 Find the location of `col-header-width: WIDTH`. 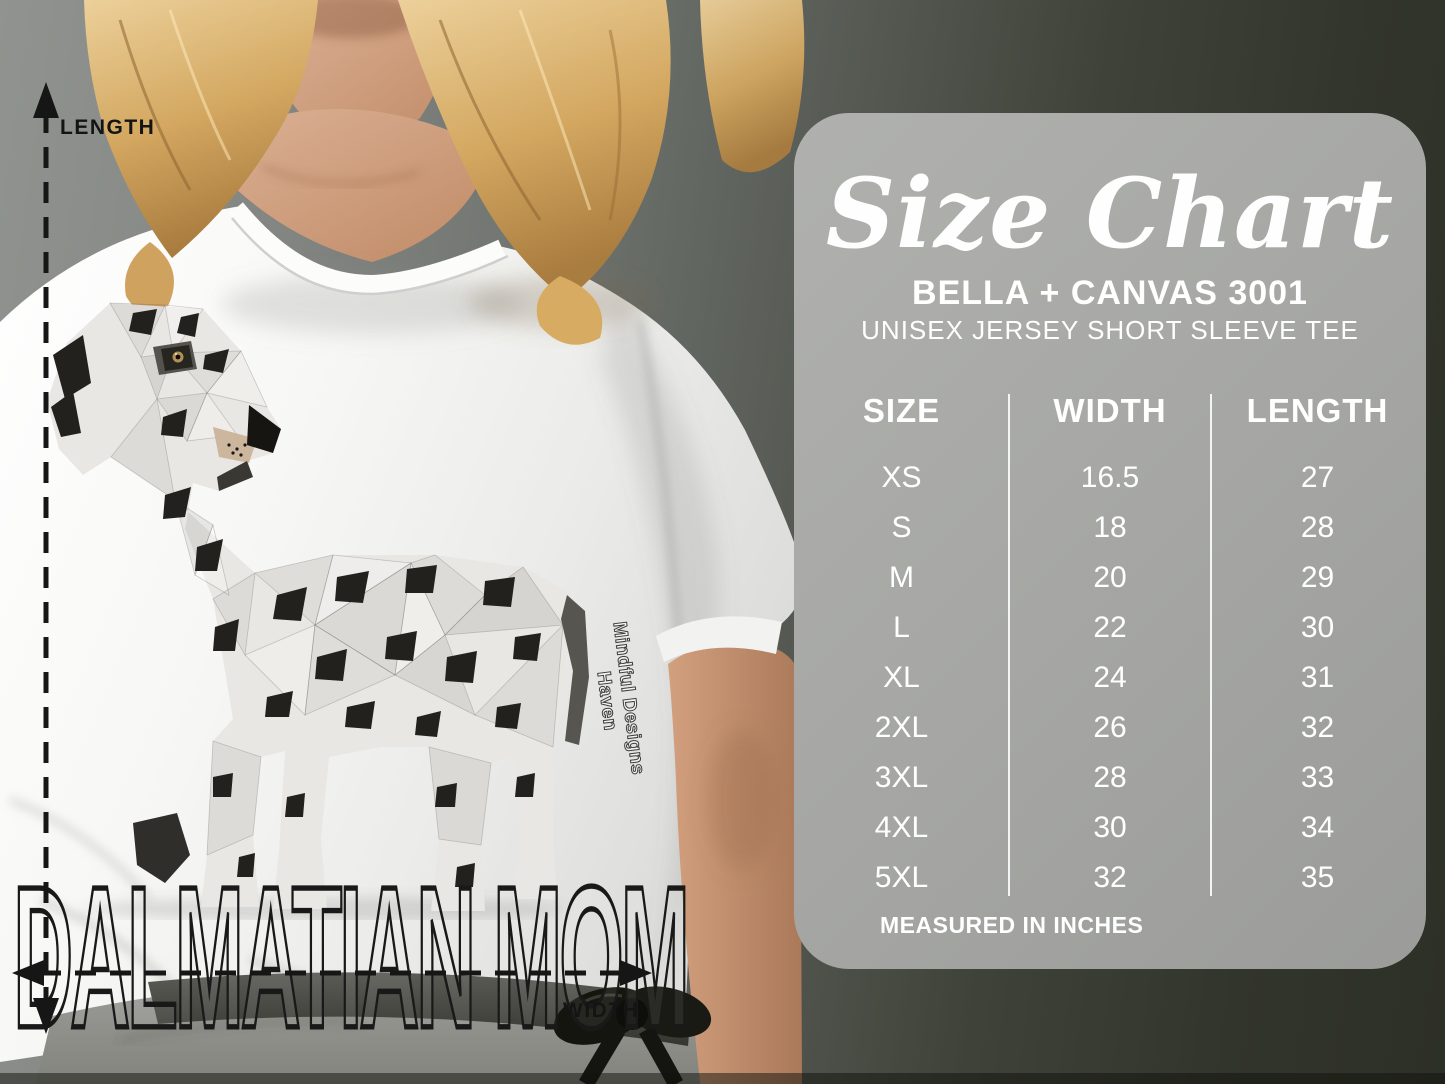

col-header-width: WIDTH is located at coordinates (1110, 410).